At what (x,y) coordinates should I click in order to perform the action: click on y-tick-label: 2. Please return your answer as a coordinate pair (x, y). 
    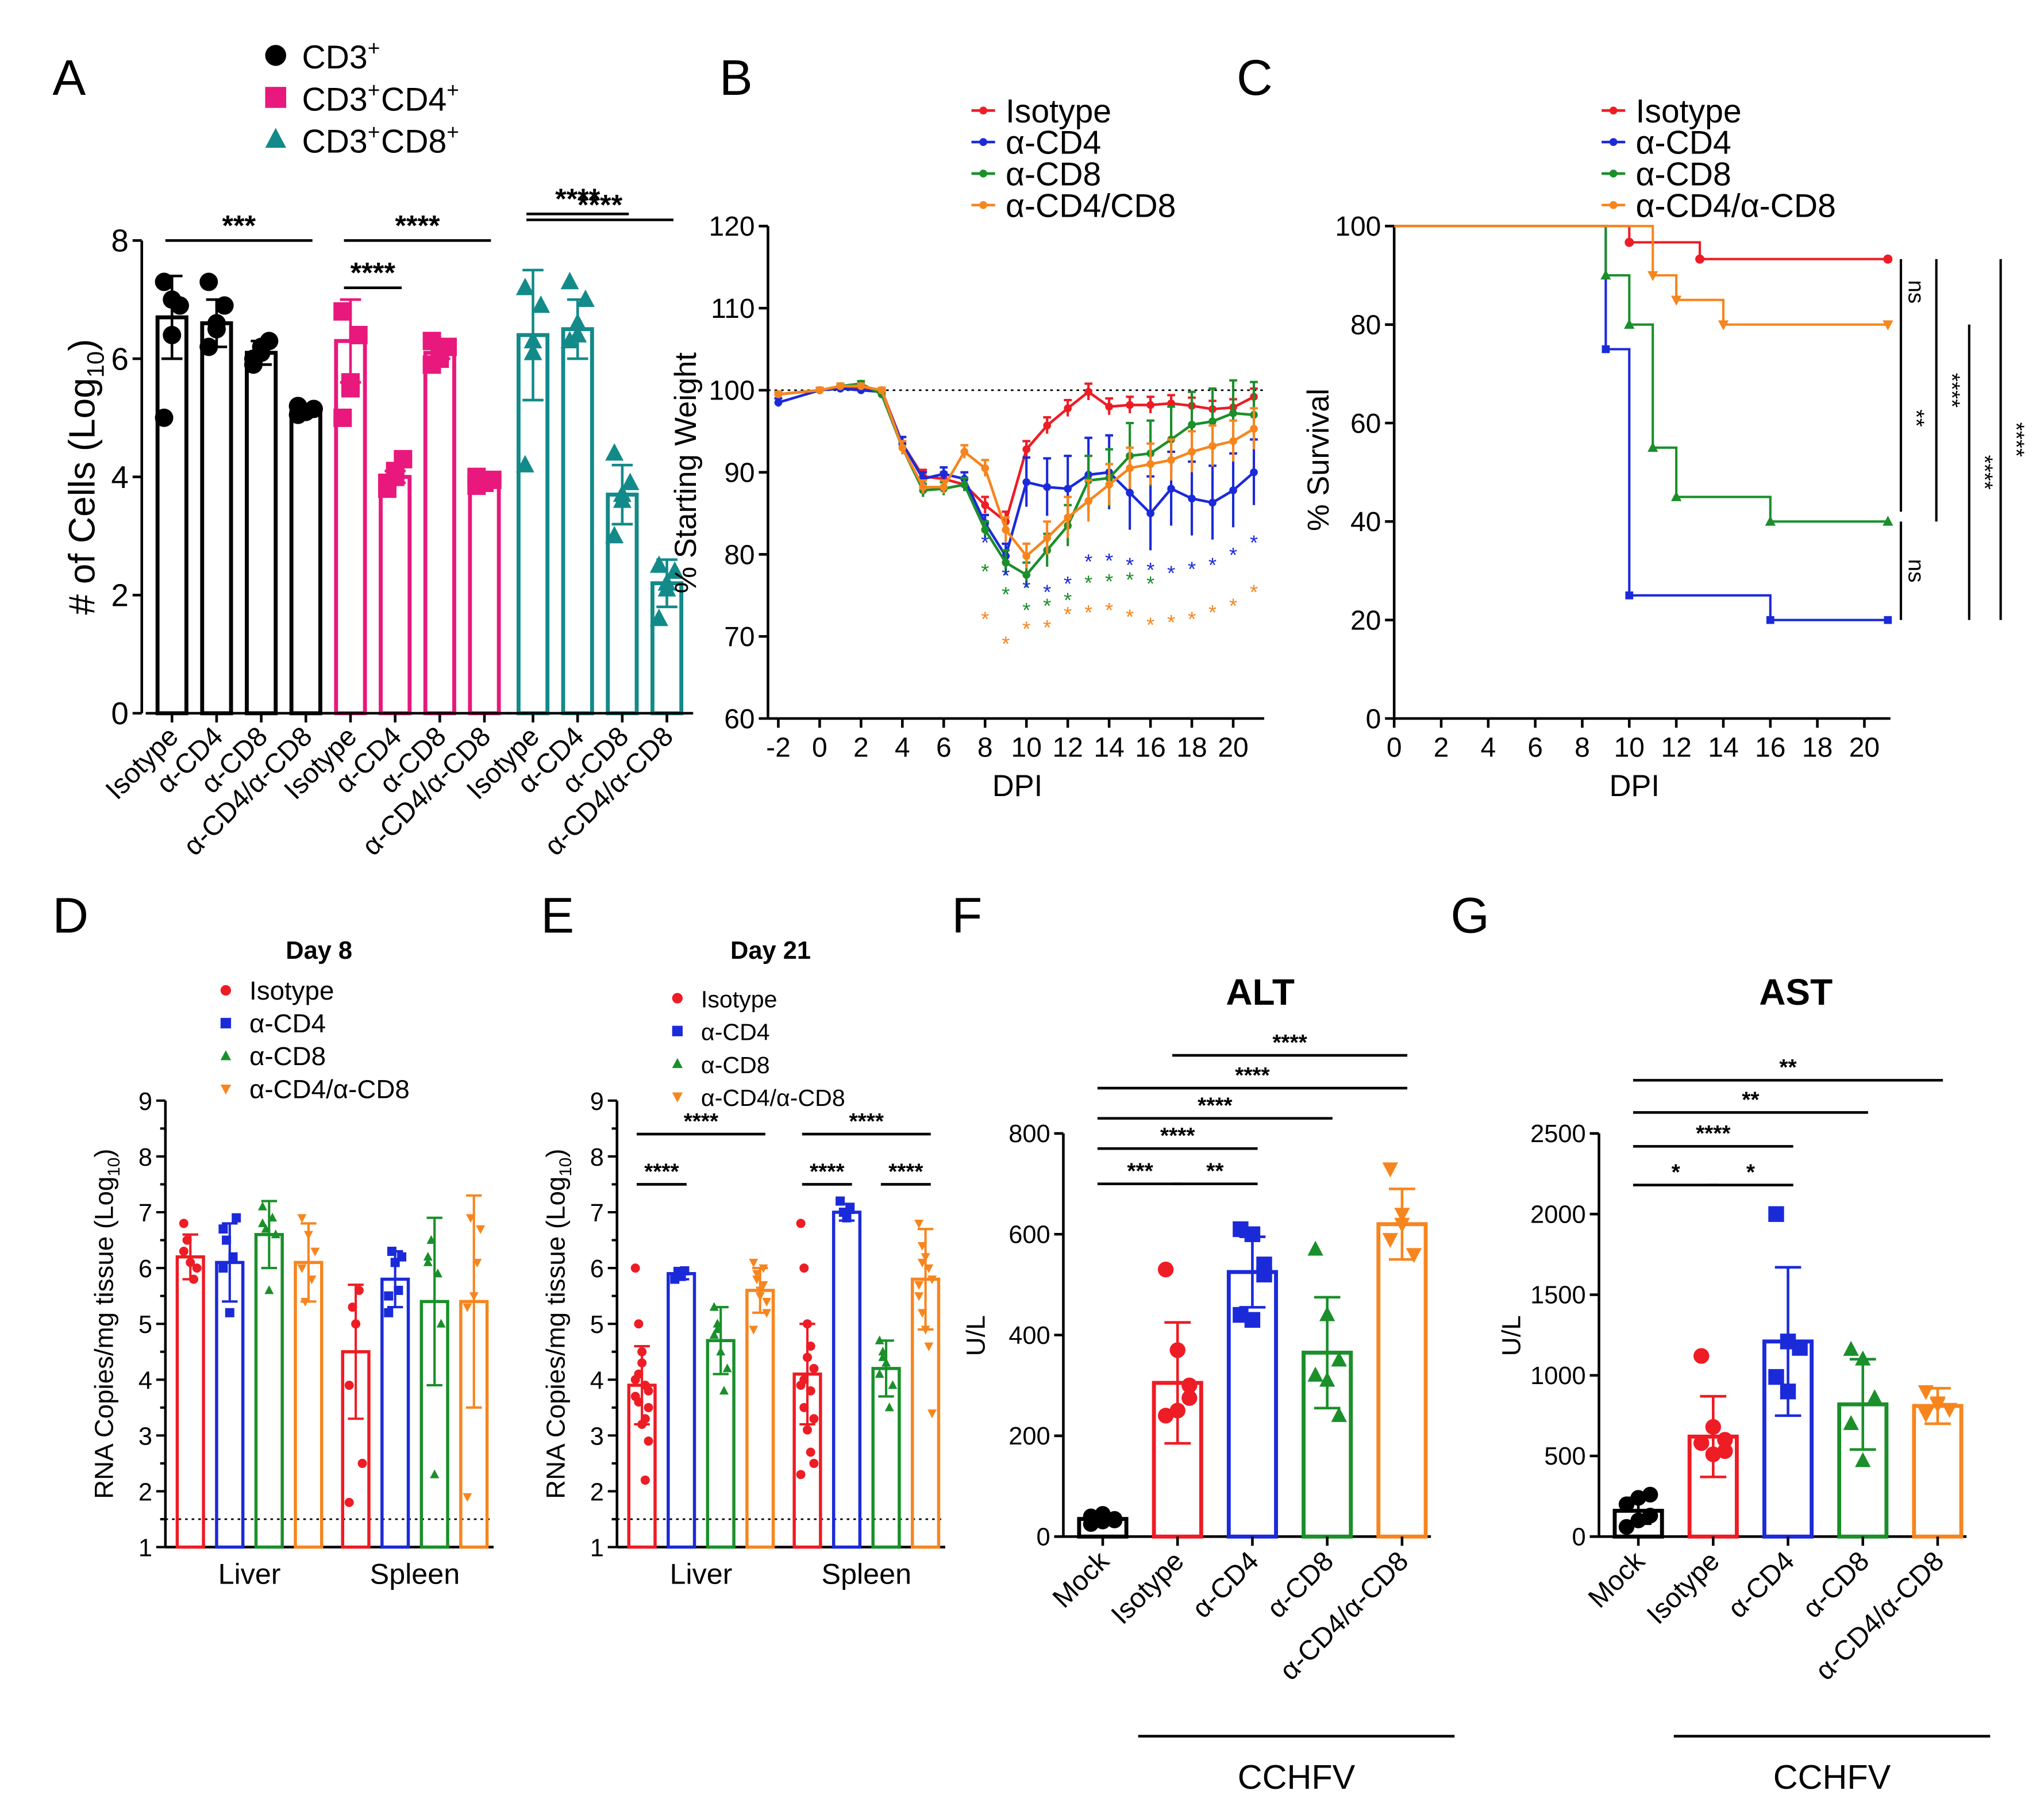
    Looking at the image, I should click on (597, 1492).